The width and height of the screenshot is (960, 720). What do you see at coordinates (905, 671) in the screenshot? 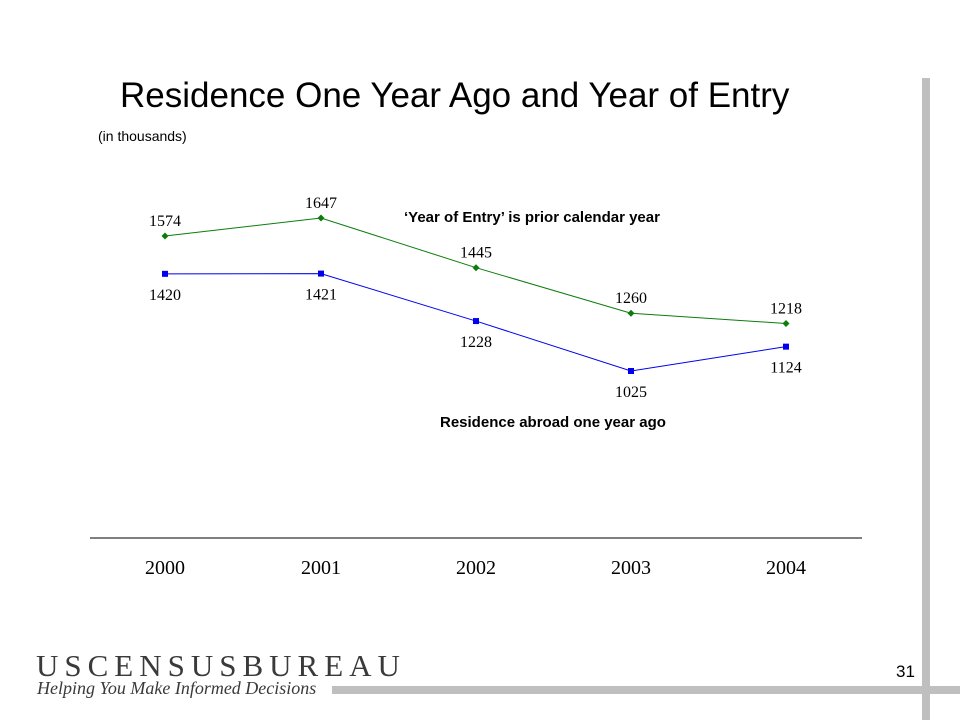
I see `page-number: 31` at bounding box center [905, 671].